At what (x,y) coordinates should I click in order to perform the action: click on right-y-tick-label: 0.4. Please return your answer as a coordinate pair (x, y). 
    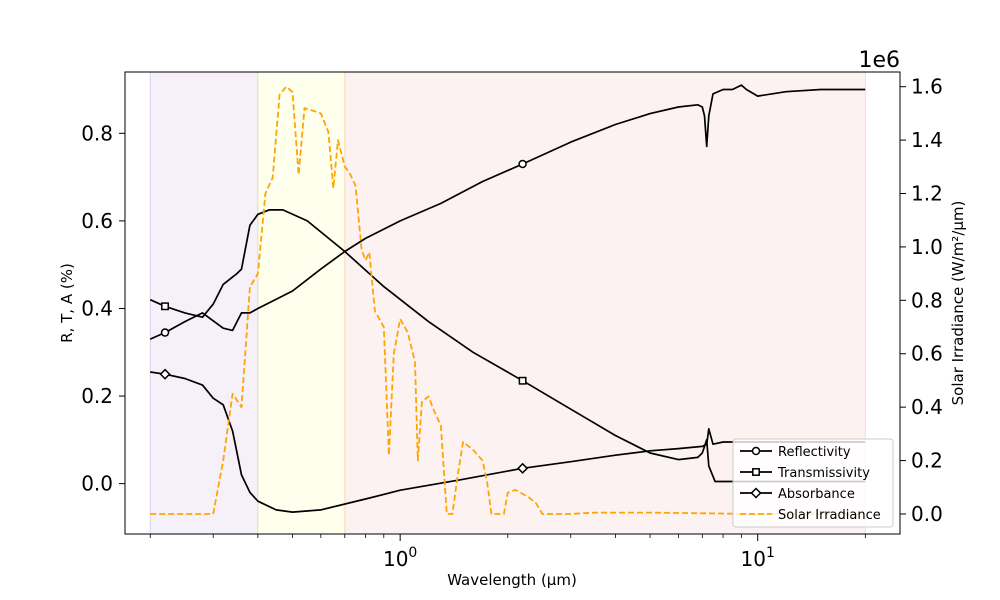
    Looking at the image, I should click on (927, 407).